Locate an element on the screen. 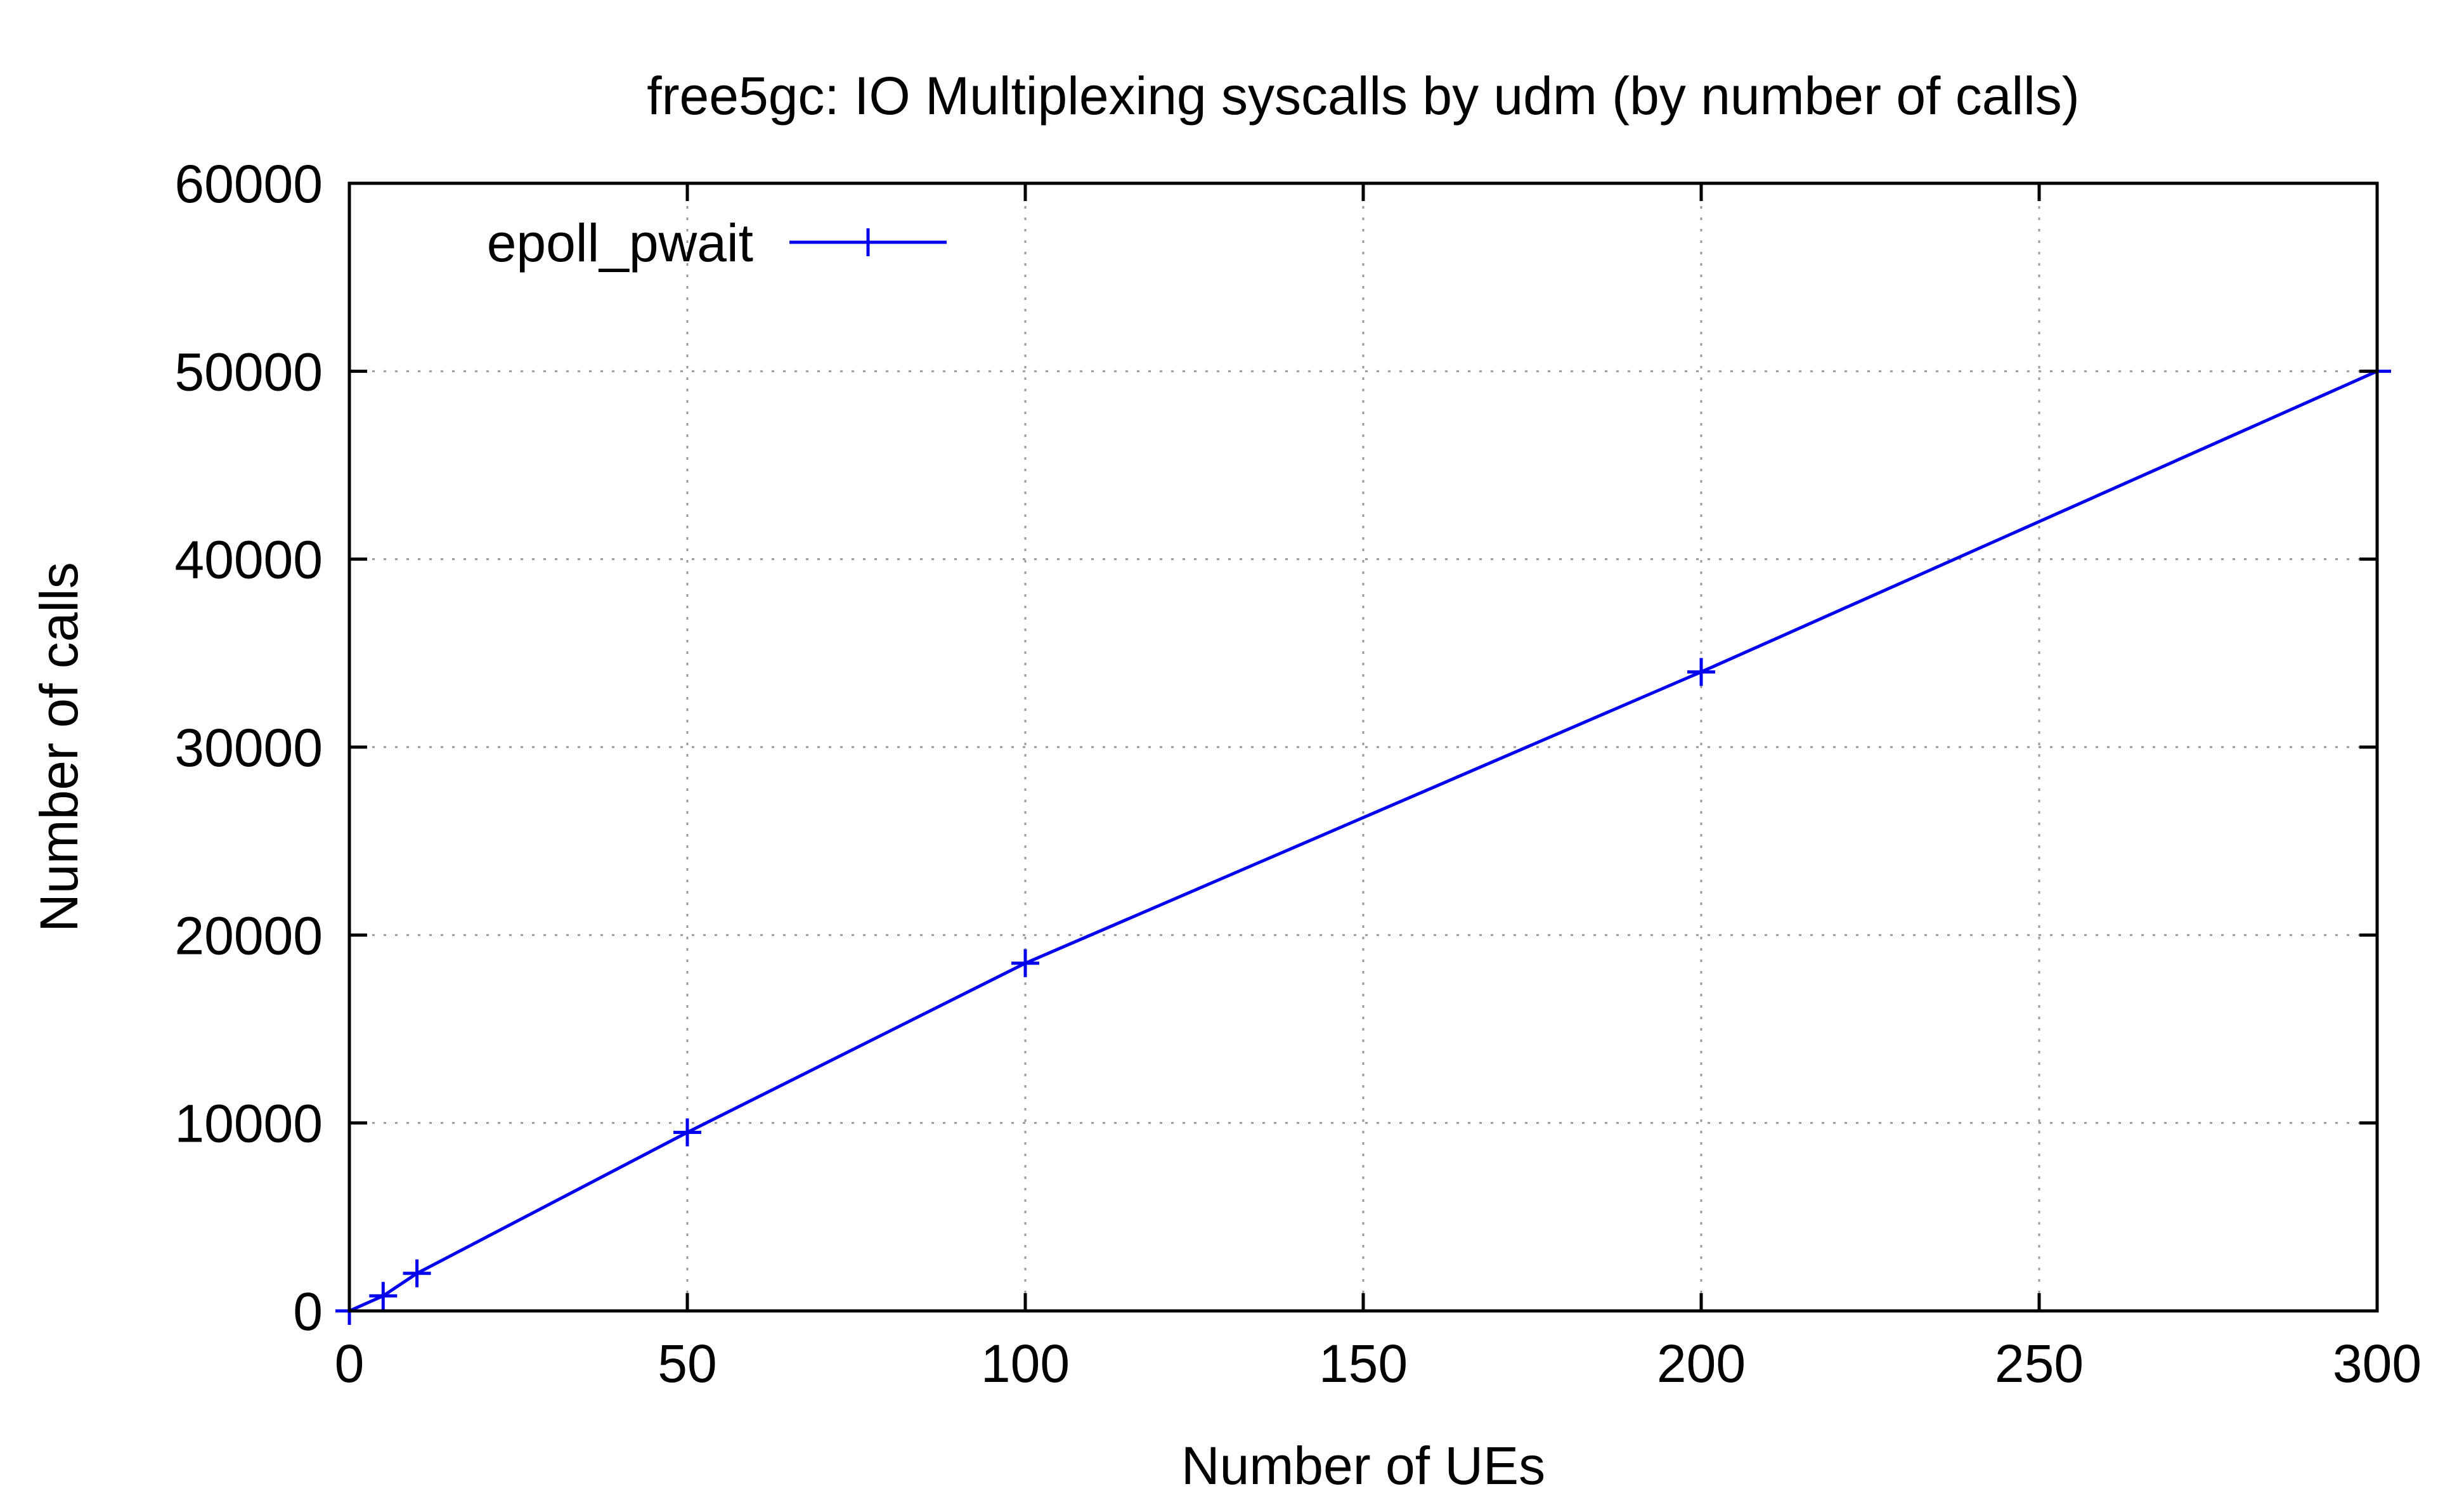 This screenshot has height=1498, width=2464. legend-label: epoll_pwait is located at coordinates (620, 243).